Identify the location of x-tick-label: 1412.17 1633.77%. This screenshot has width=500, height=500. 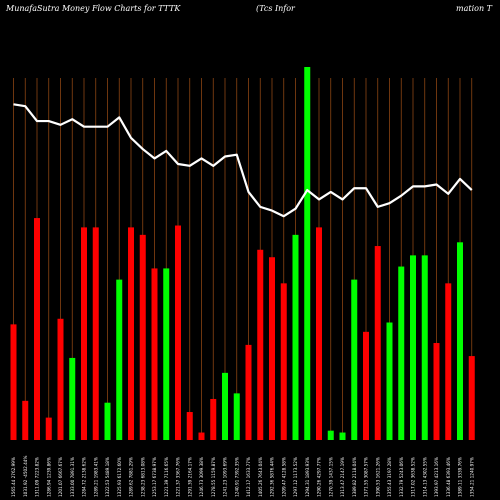
(248, 477).